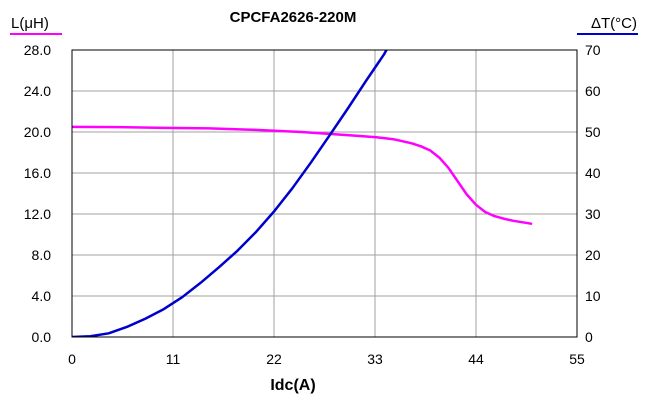  I want to click on y-right-tick-labels: 0 10 20 30 40 50 60 70, so click(593, 193).